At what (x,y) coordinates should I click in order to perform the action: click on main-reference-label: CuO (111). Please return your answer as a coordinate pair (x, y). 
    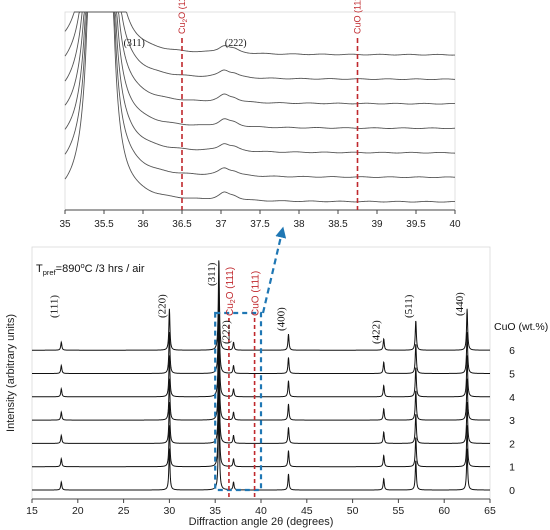
    Looking at the image, I should click on (256, 293).